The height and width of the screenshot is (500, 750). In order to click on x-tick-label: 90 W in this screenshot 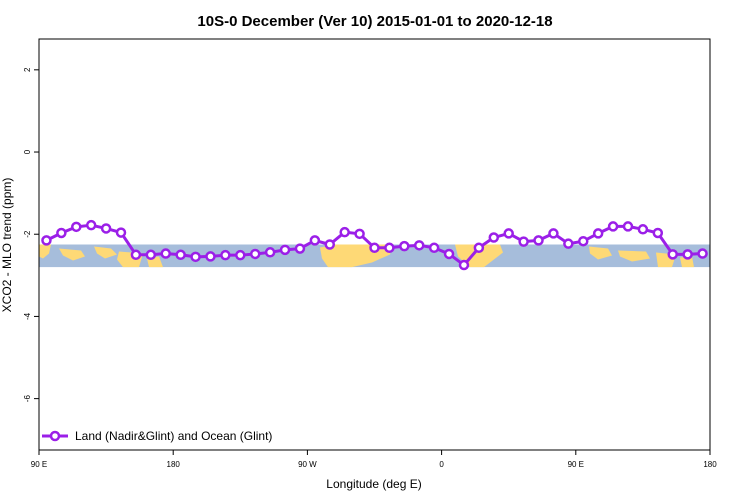, I will do `click(307, 464)`.